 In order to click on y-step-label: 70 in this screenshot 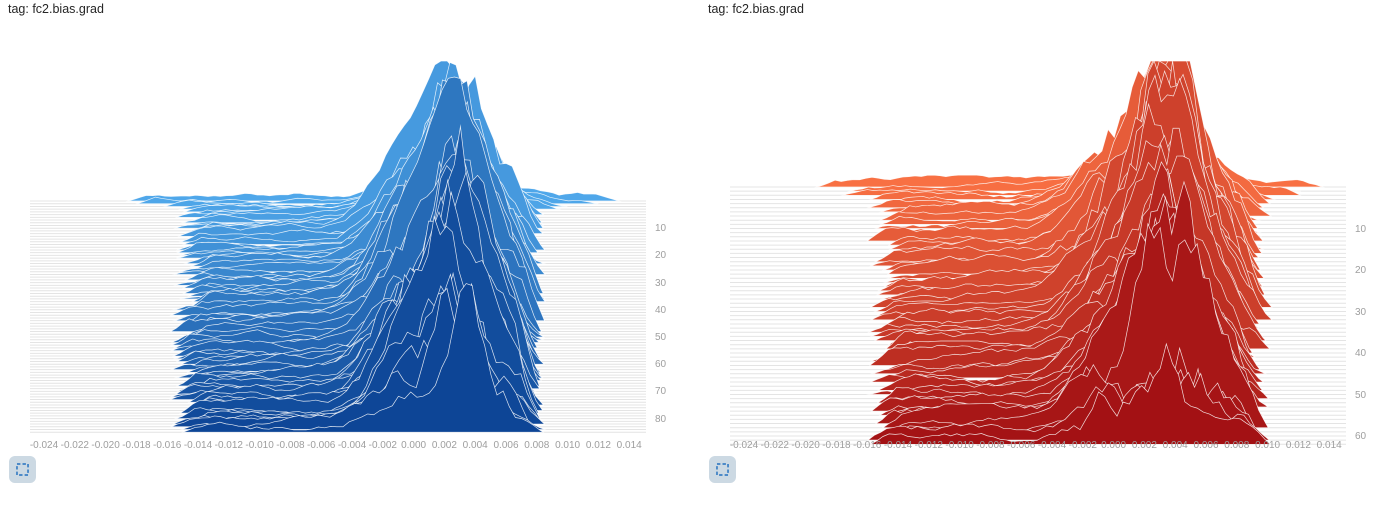, I will do `click(661, 392)`.